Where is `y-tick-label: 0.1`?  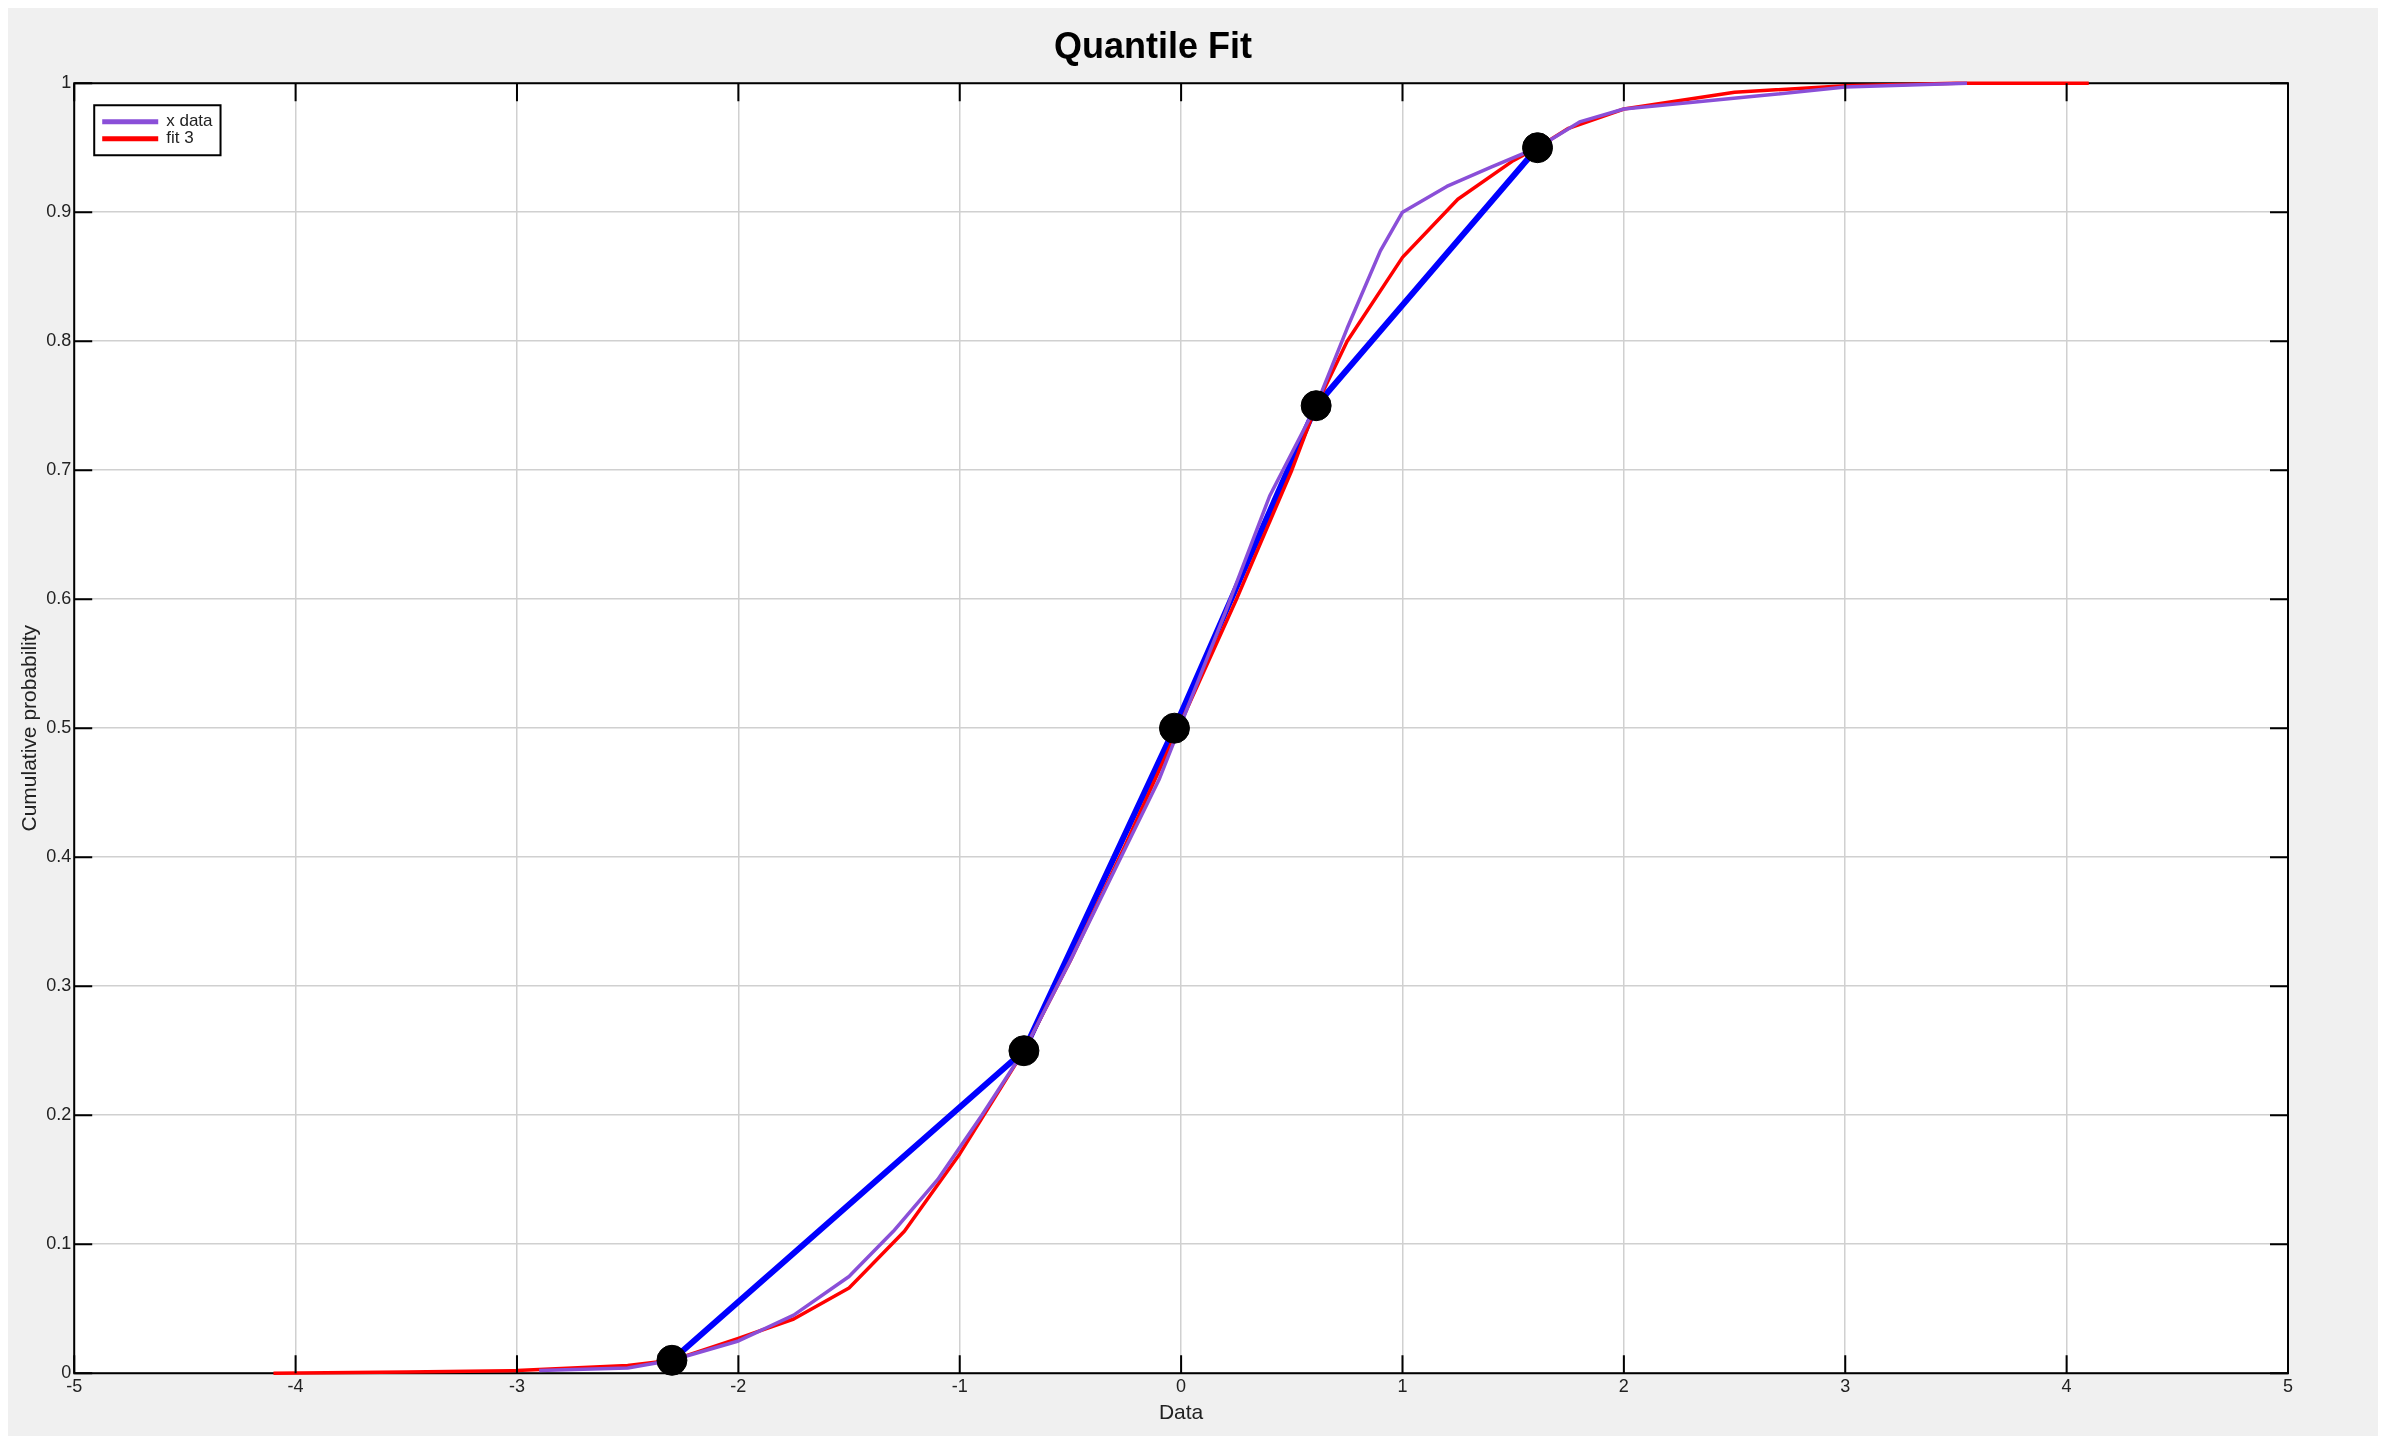
y-tick-label: 0.1 is located at coordinates (59, 1243).